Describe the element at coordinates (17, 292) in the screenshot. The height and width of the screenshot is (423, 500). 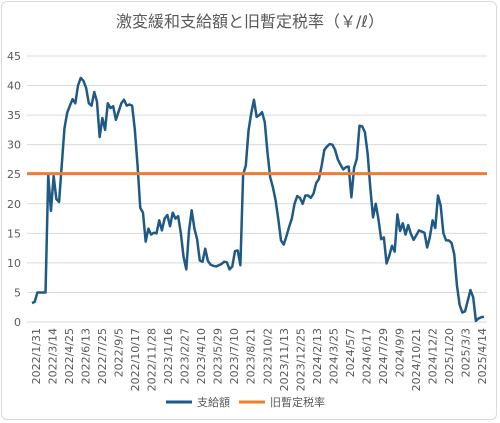
I see `y-tick-label: 5` at that location.